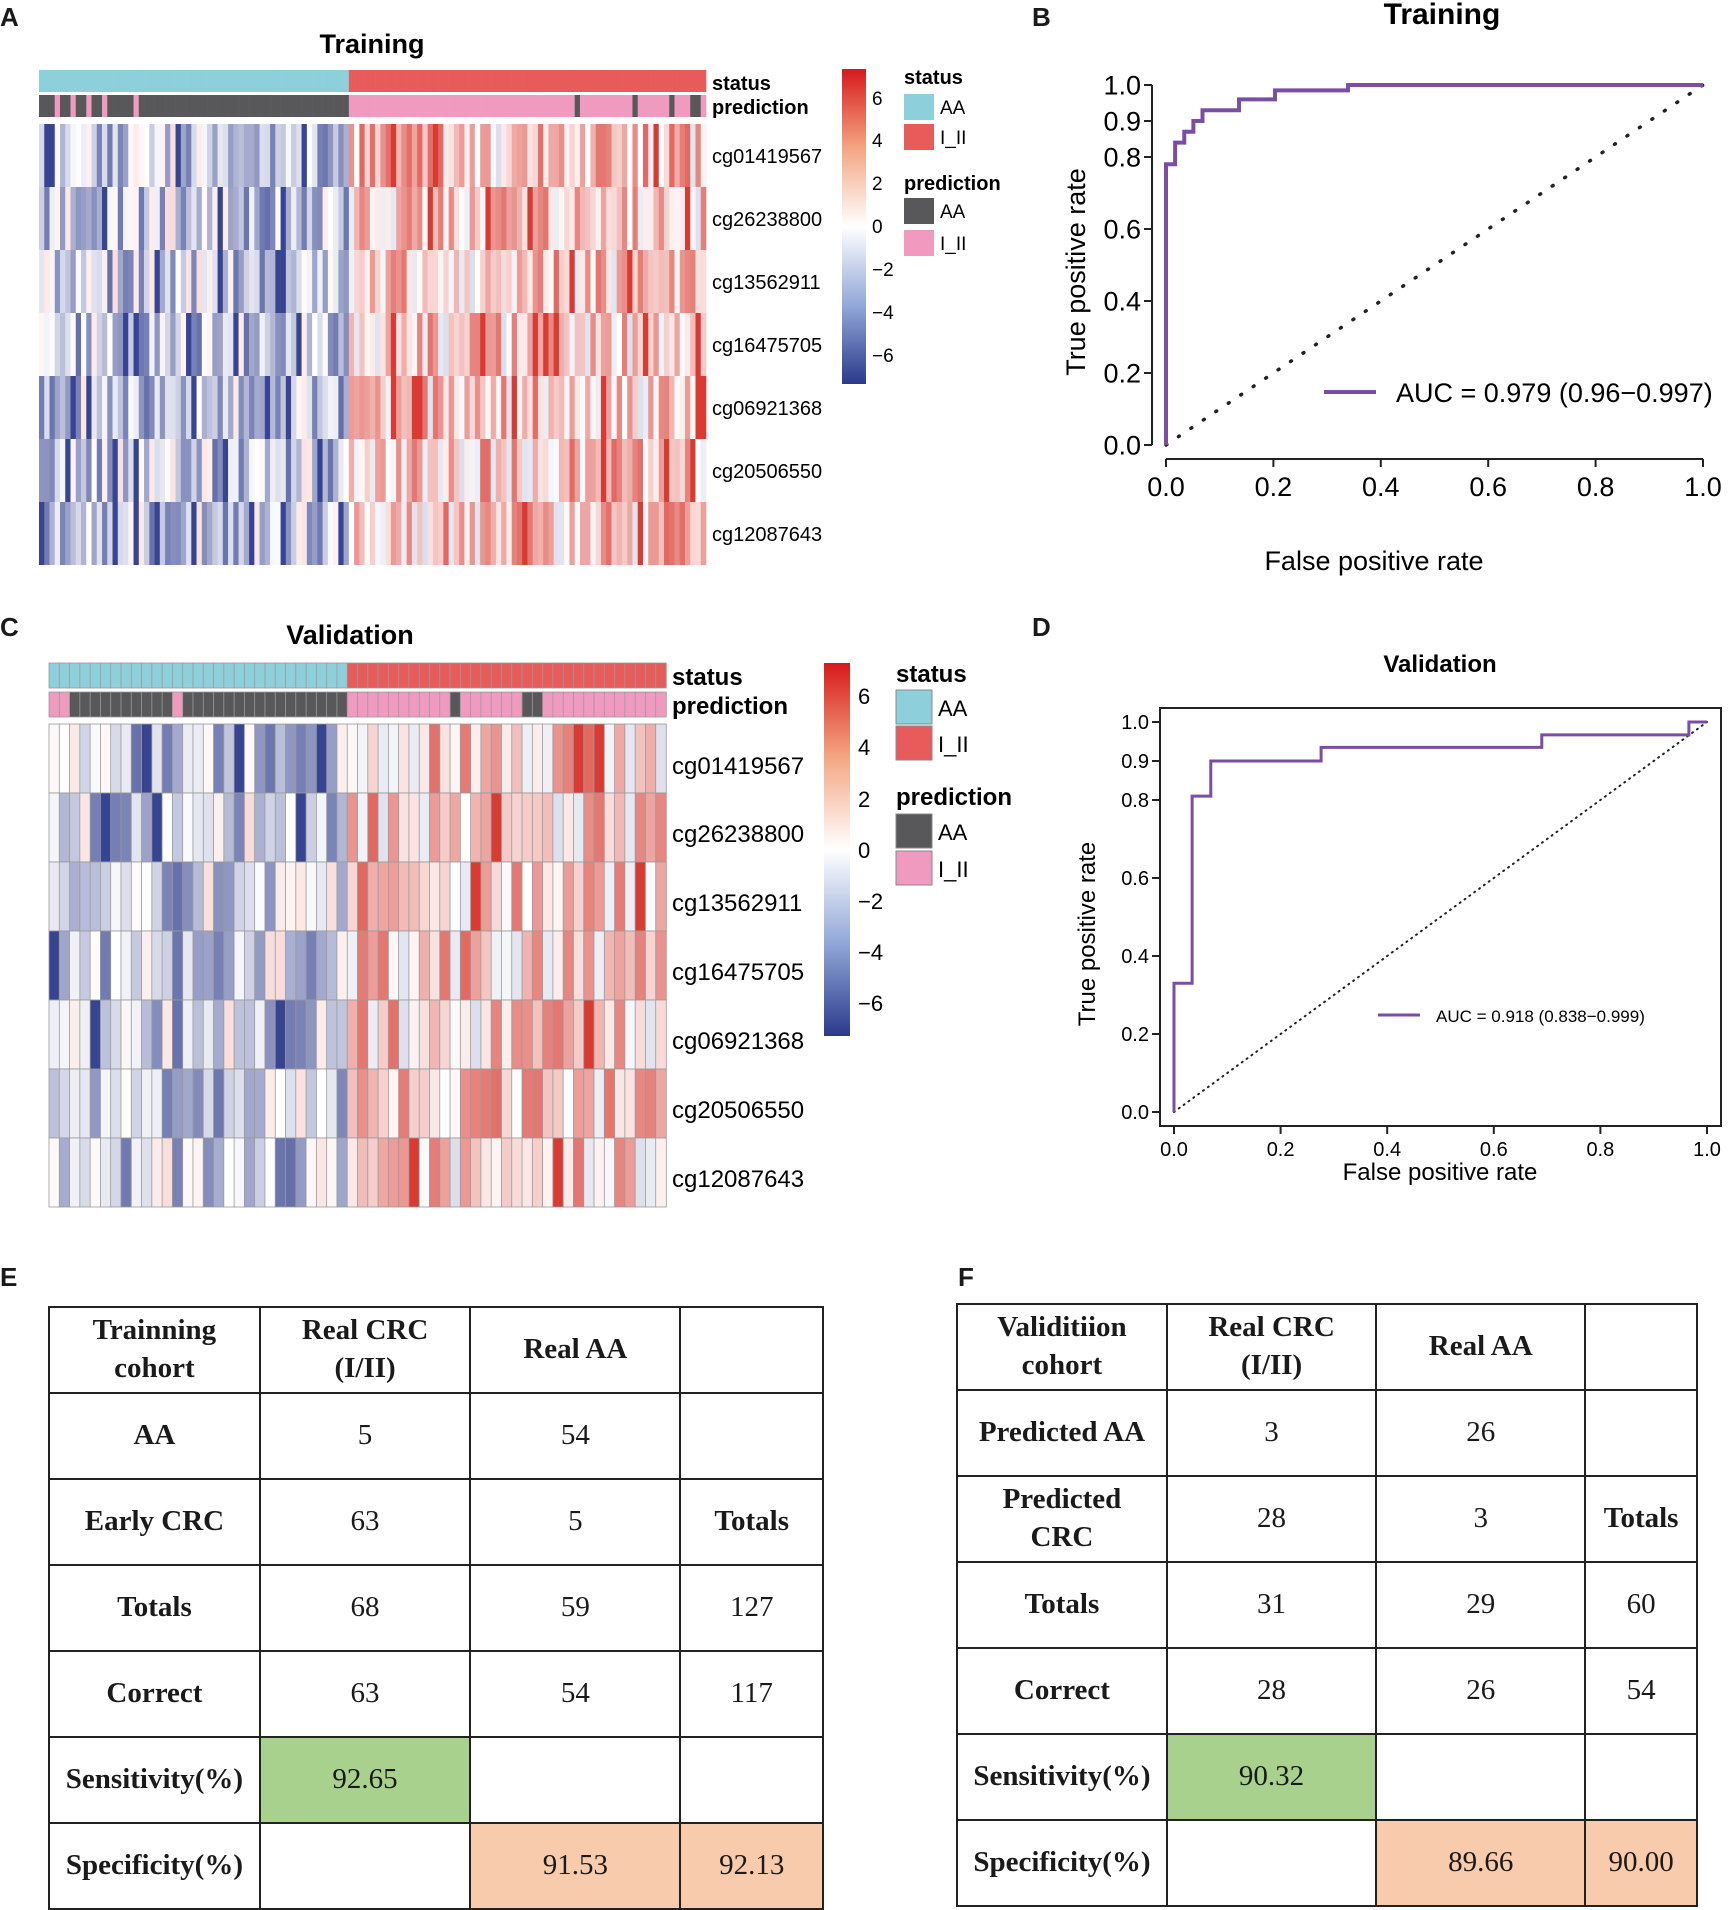  Describe the element at coordinates (1271, 1433) in the screenshot. I see `table-cell: 3` at that location.